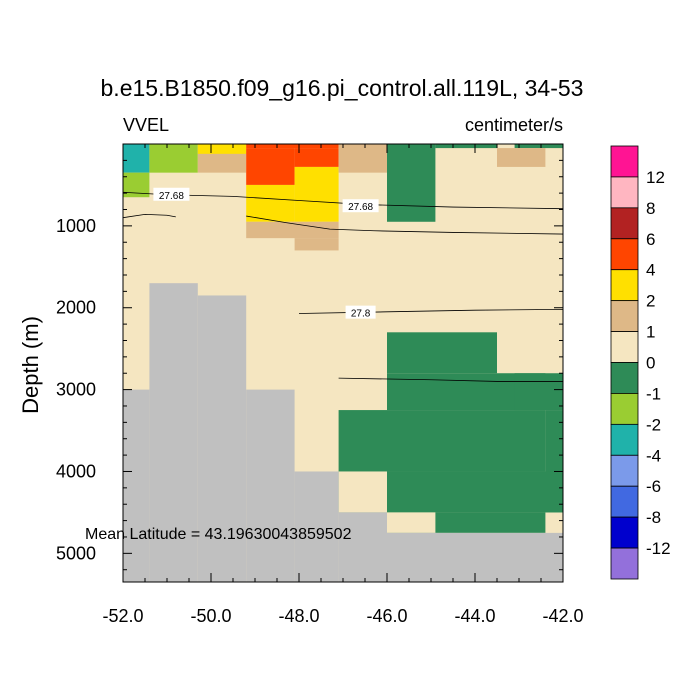  I want to click on x-tick-label-4: -44.0, so click(474, 616).